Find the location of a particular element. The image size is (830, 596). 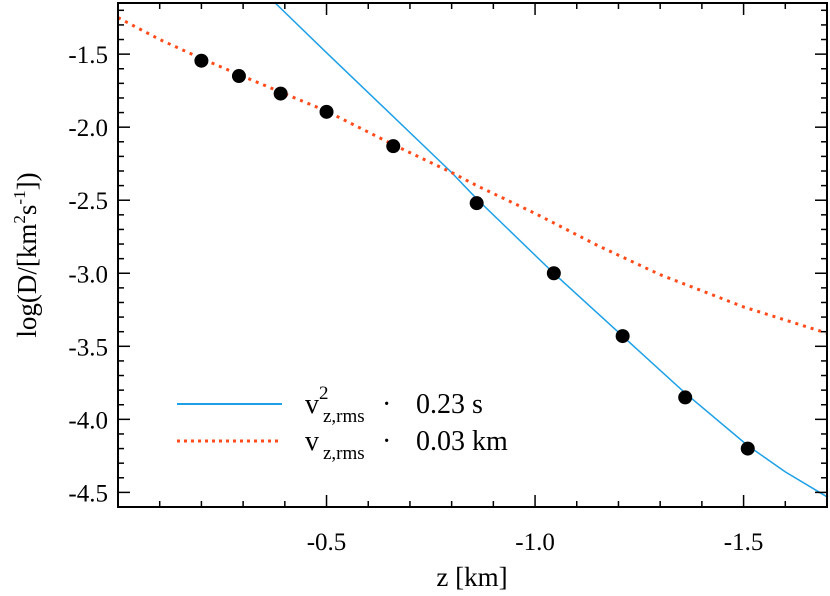

y-axis-label: log(D/[km2s-1]) is located at coordinates (26, 254).